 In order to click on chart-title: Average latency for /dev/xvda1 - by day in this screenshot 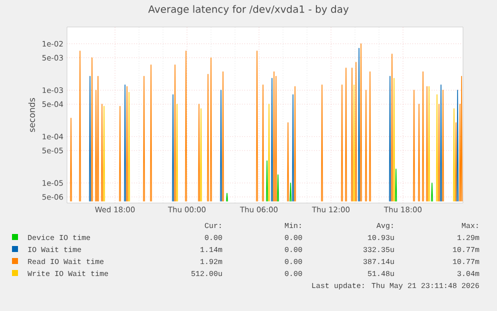, I will do `click(248, 10)`.